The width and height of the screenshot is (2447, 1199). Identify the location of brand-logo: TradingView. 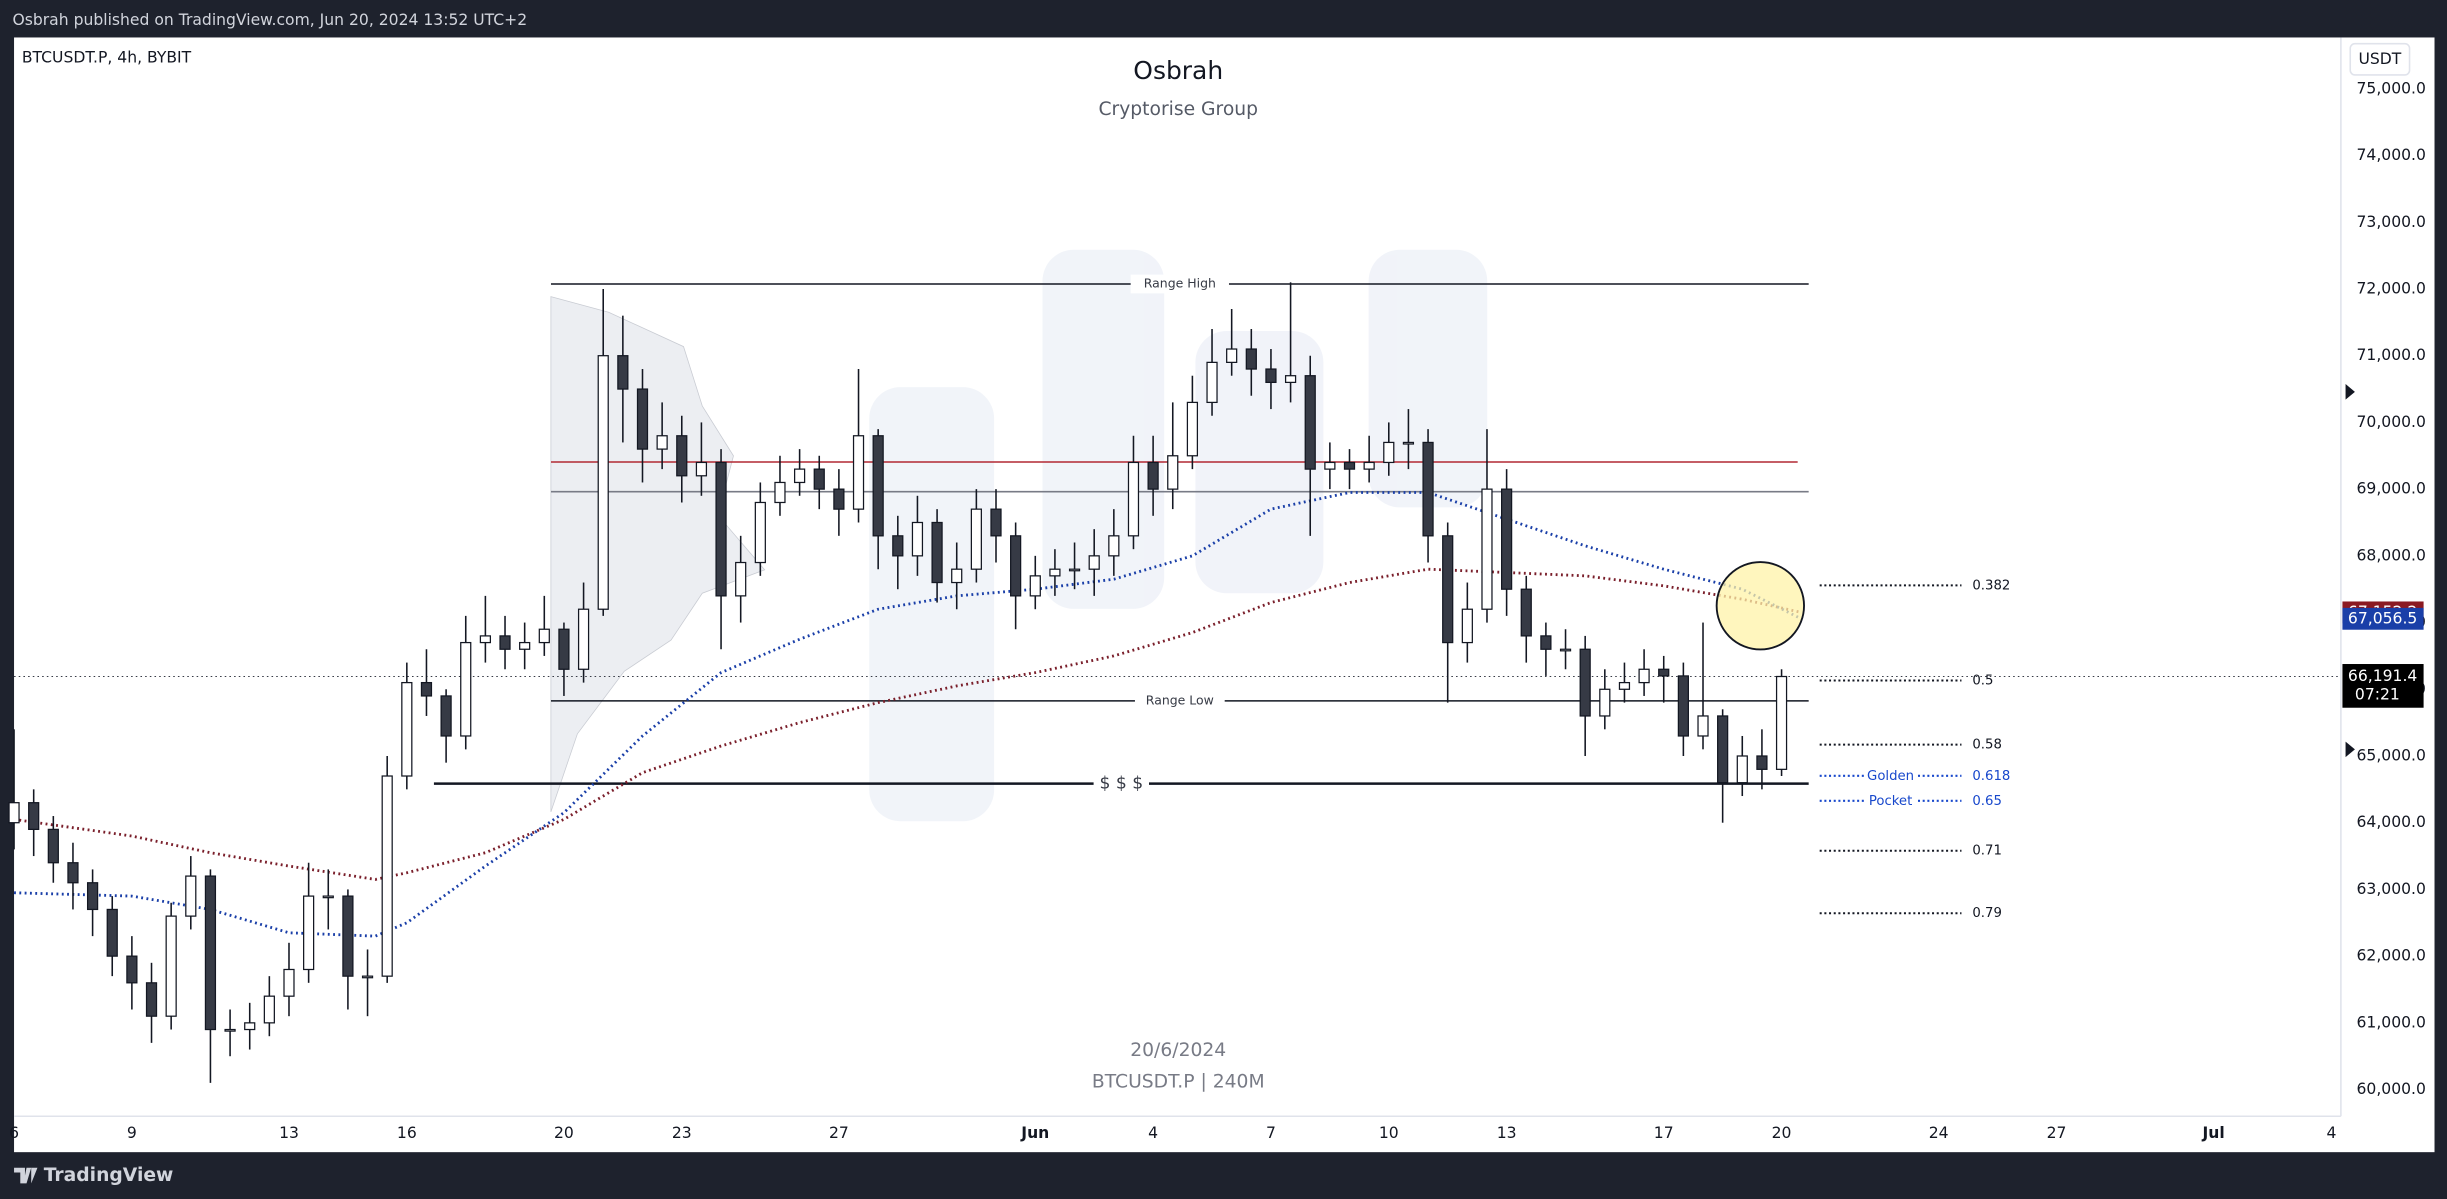
(93, 1175).